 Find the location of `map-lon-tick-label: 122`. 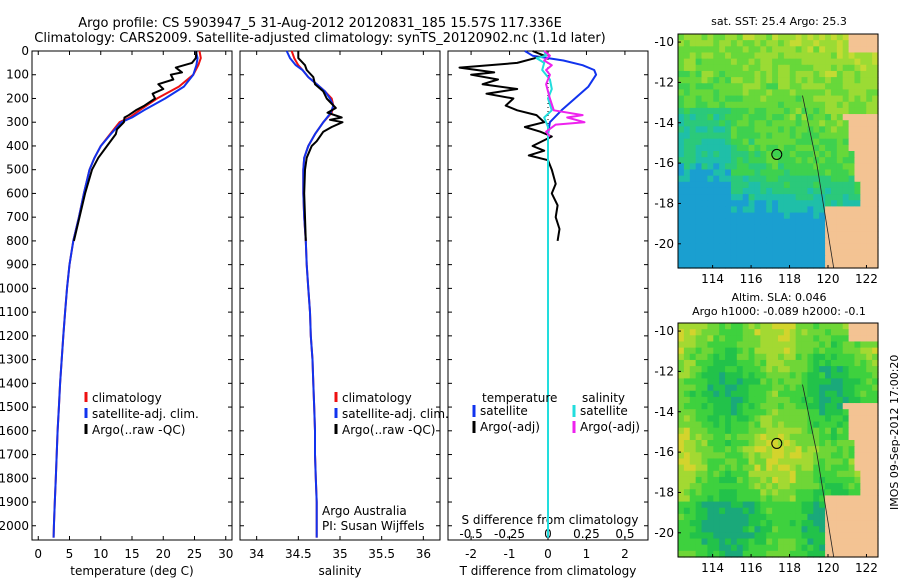

map-lon-tick-label: 122 is located at coordinates (866, 279).